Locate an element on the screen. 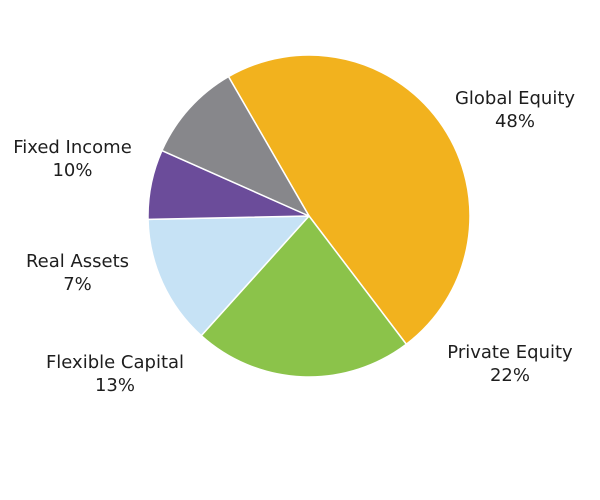 Image resolution: width=600 pixels, height=500 pixels. label-fixed-income: Fixed Income 10% is located at coordinates (72, 159).